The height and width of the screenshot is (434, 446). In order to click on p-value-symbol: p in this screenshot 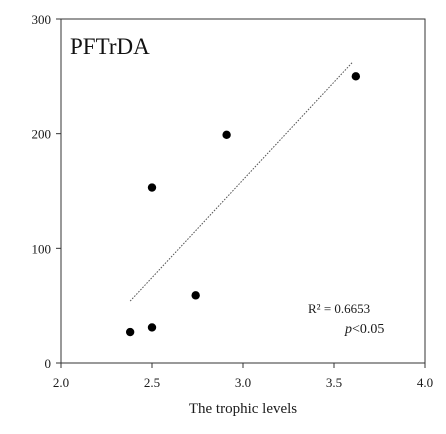, I will do `click(348, 329)`.